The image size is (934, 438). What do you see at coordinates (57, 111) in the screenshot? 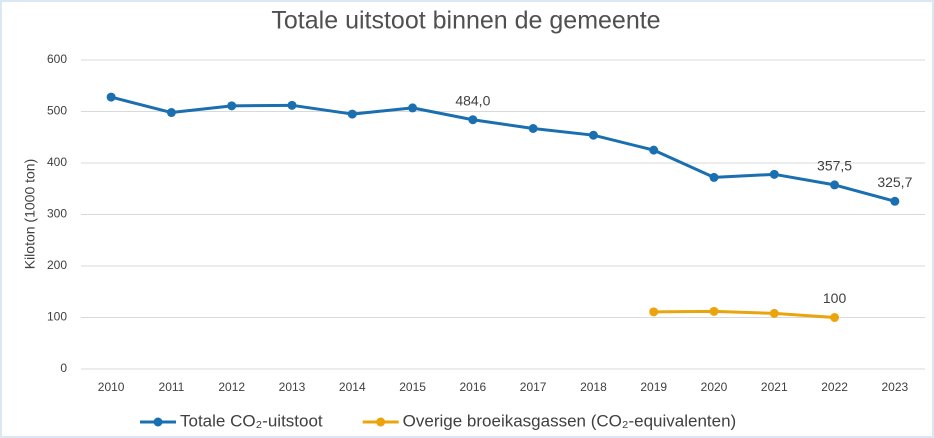
I see `y-tick-label: 500` at bounding box center [57, 111].